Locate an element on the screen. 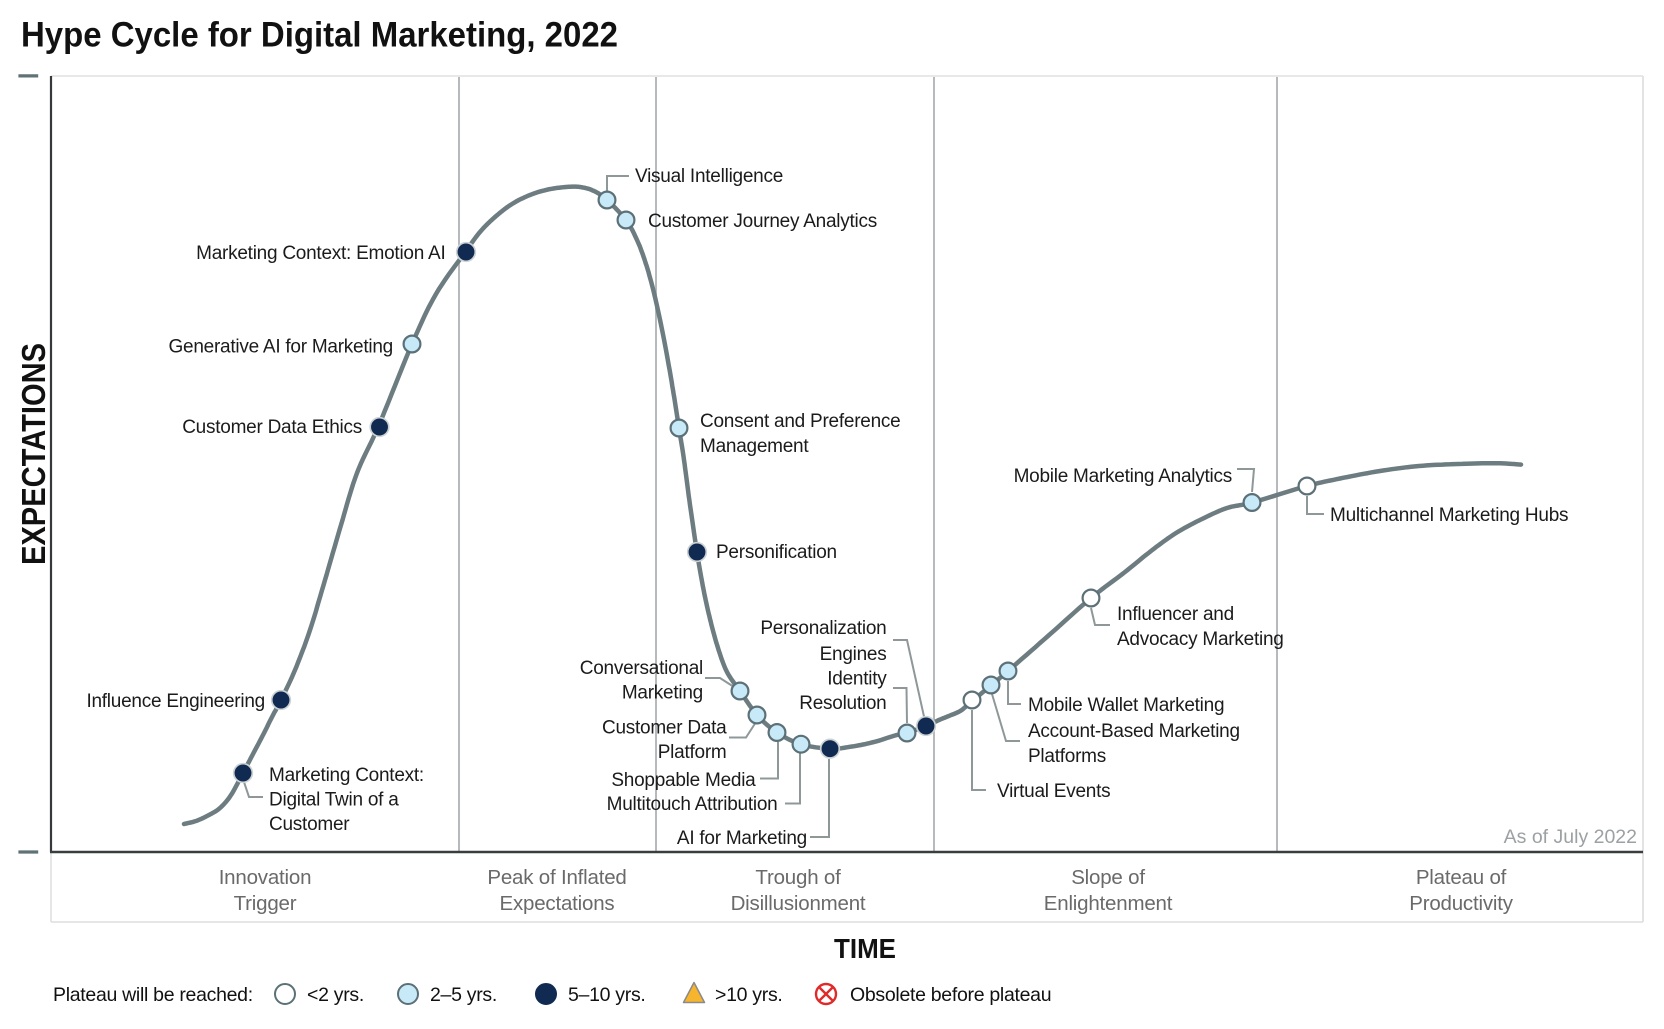 Image resolution: width=1664 pixels, height=1029 pixels. svg-text: Plateau will be reached: is located at coordinates (153, 995).